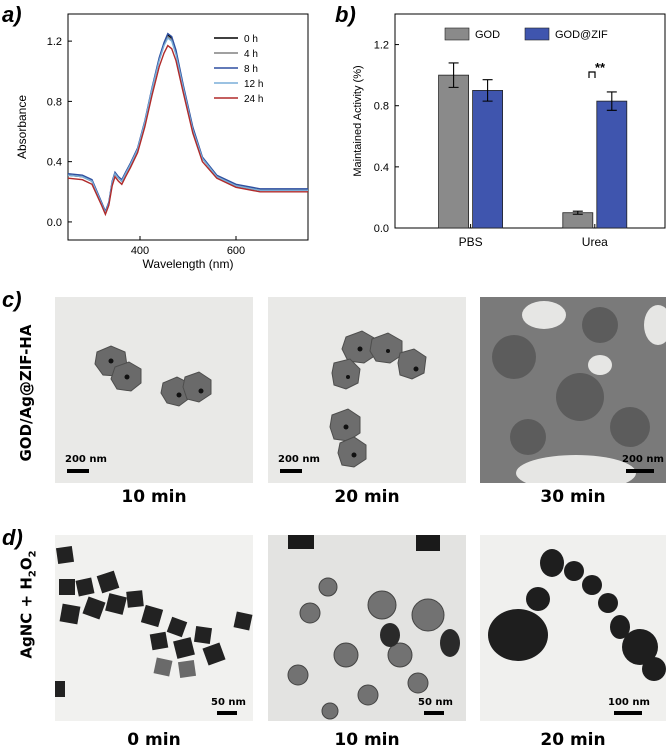 Image resolution: width=670 pixels, height=754 pixels. I want to click on caption-d-20min: 20 min, so click(573, 740).